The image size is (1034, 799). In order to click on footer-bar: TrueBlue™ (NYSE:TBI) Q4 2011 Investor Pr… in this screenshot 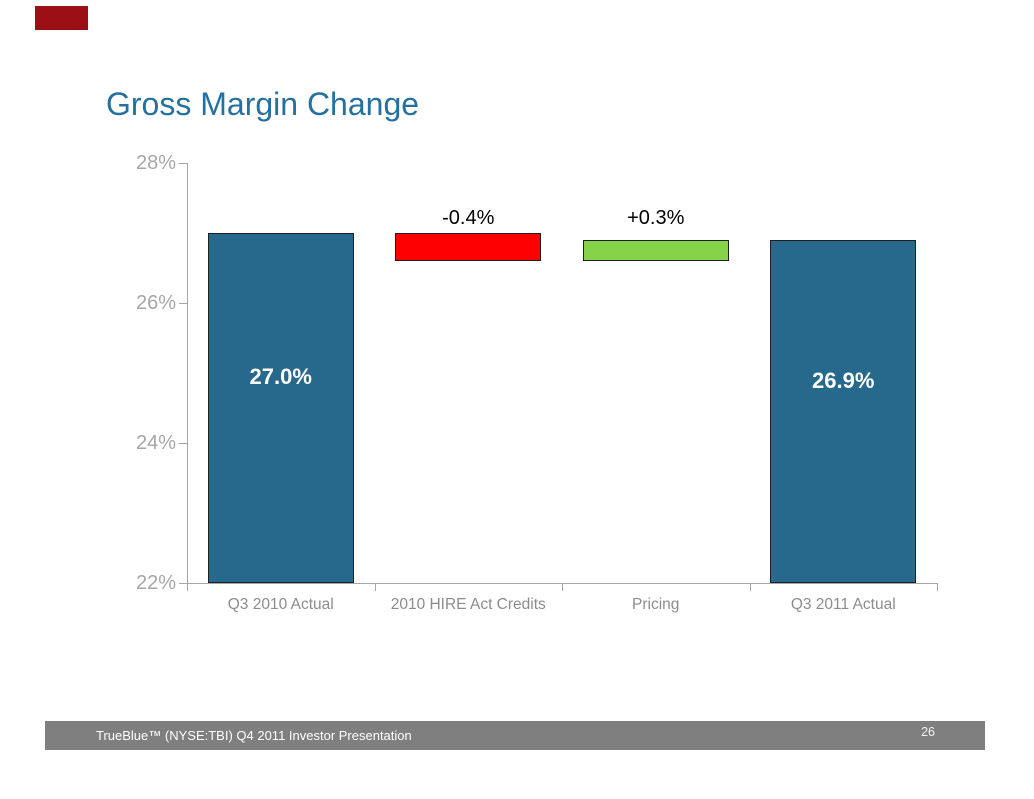, I will do `click(515, 735)`.